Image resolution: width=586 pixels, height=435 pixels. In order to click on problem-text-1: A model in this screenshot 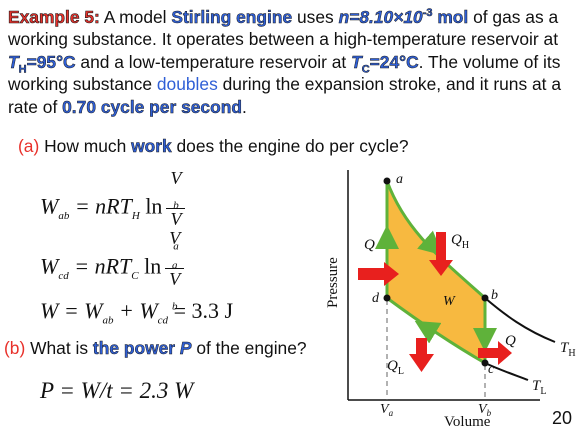, I will do `click(135, 17)`.